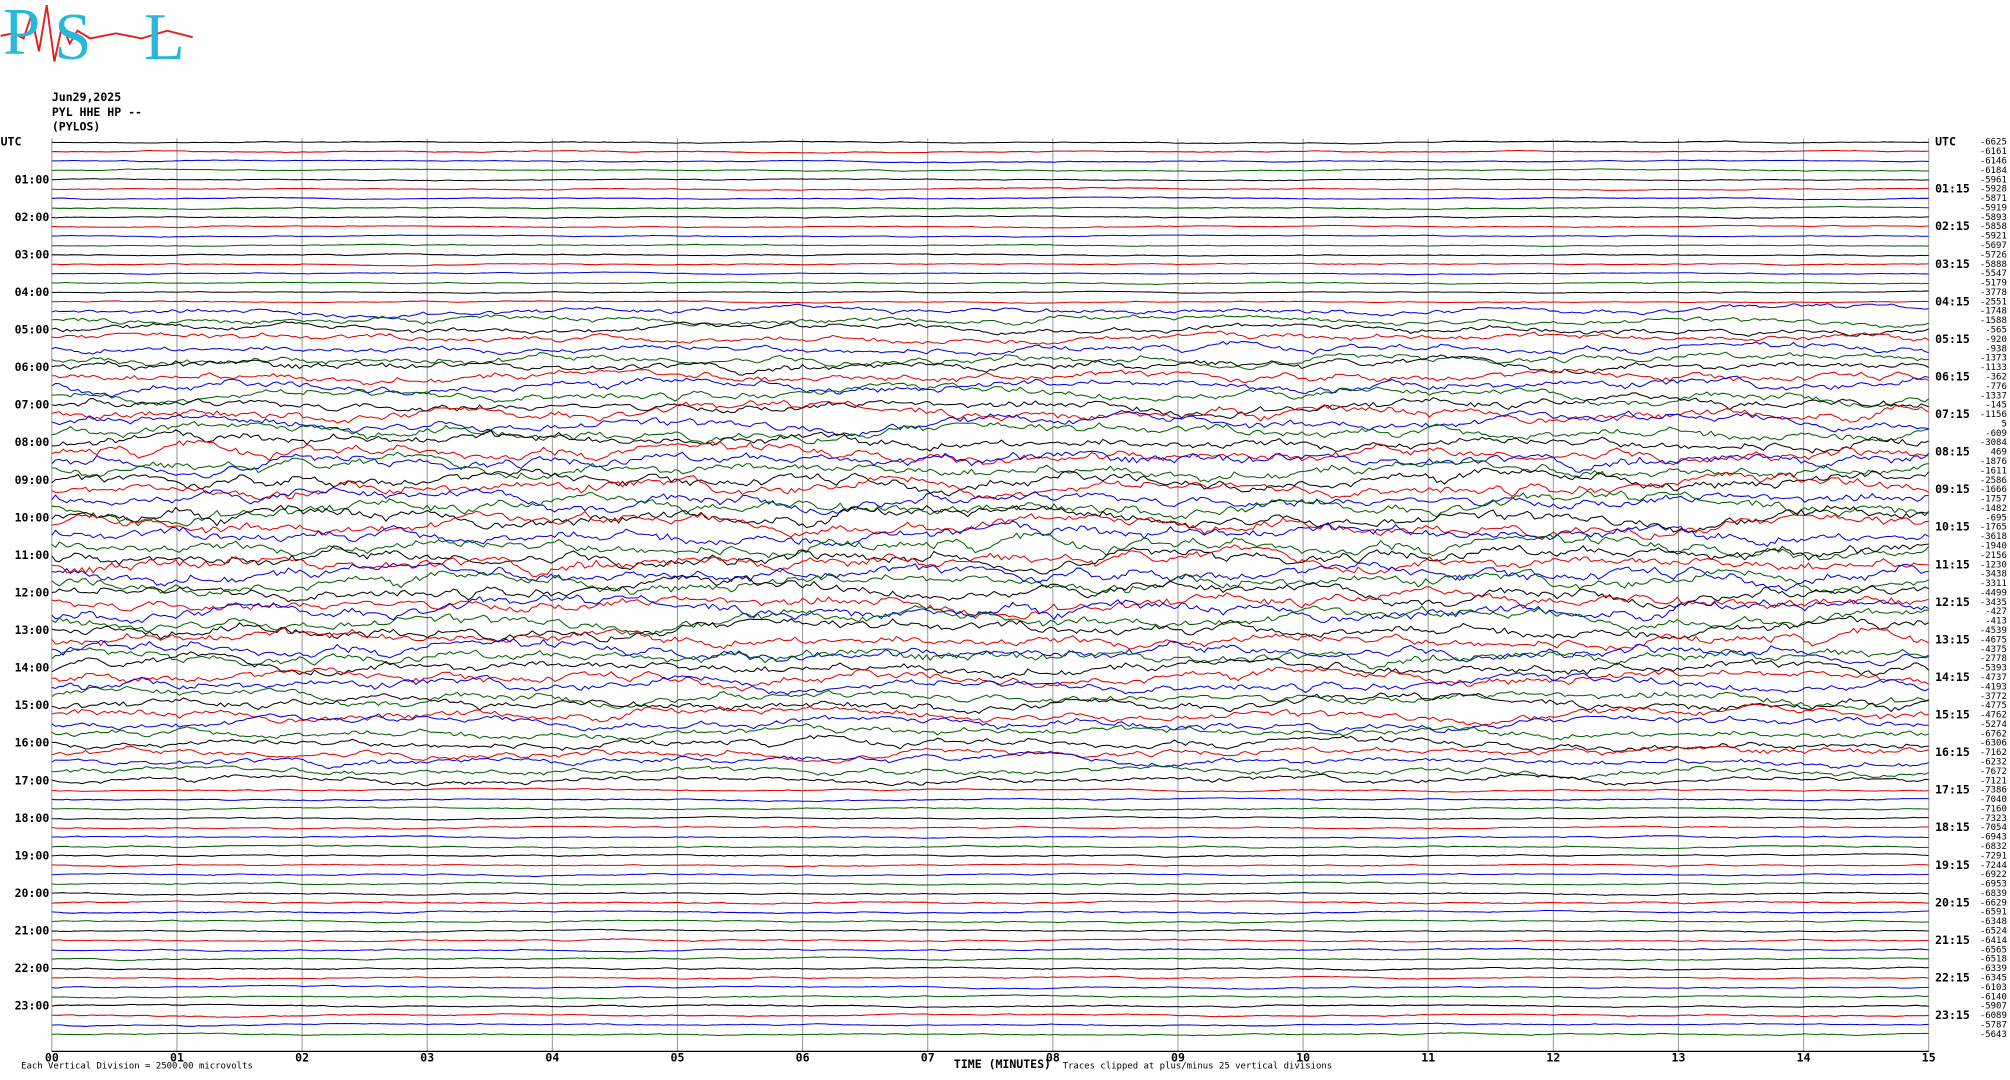  I want to click on offset-label: -427, so click(1996, 612).